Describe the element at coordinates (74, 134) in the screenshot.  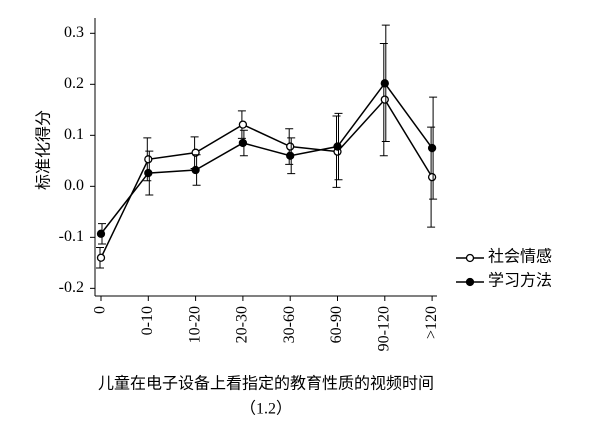
I see `y-tick-label: 0.1` at that location.